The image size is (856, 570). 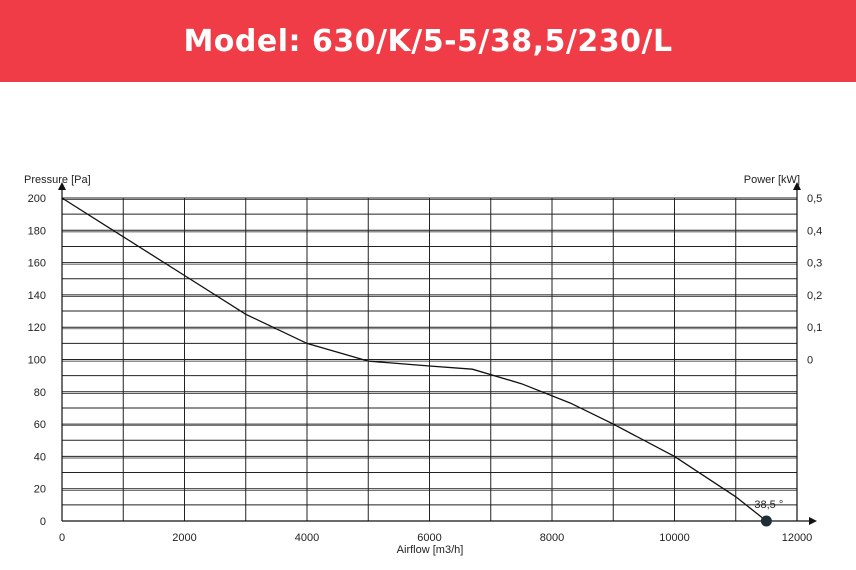 What do you see at coordinates (814, 199) in the screenshot?
I see `y2-tick-label: 0,5` at bounding box center [814, 199].